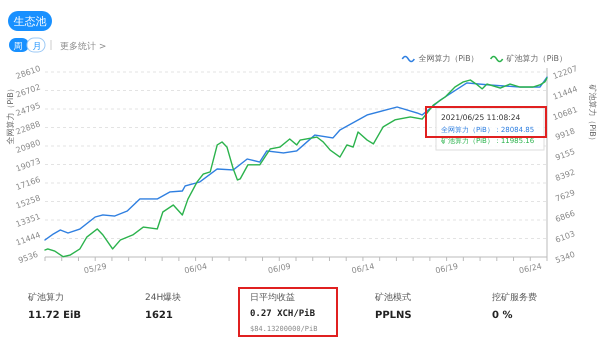 The height and width of the screenshot is (340, 600). I want to click on text: 11.72 EiB, so click(54, 315).